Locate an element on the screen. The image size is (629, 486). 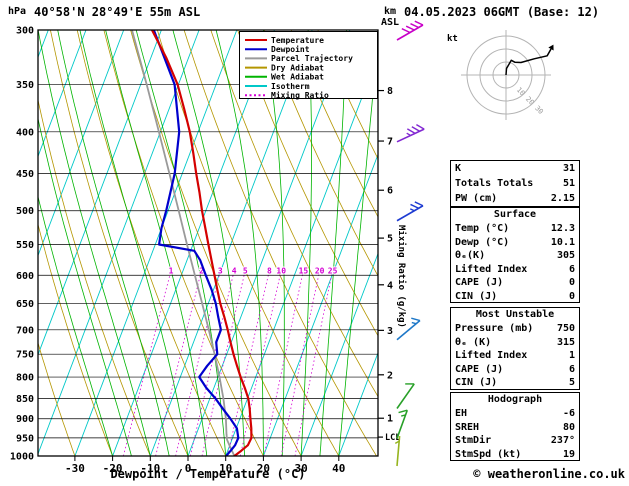
stat-value: 305 is located at coordinates (565, 255).